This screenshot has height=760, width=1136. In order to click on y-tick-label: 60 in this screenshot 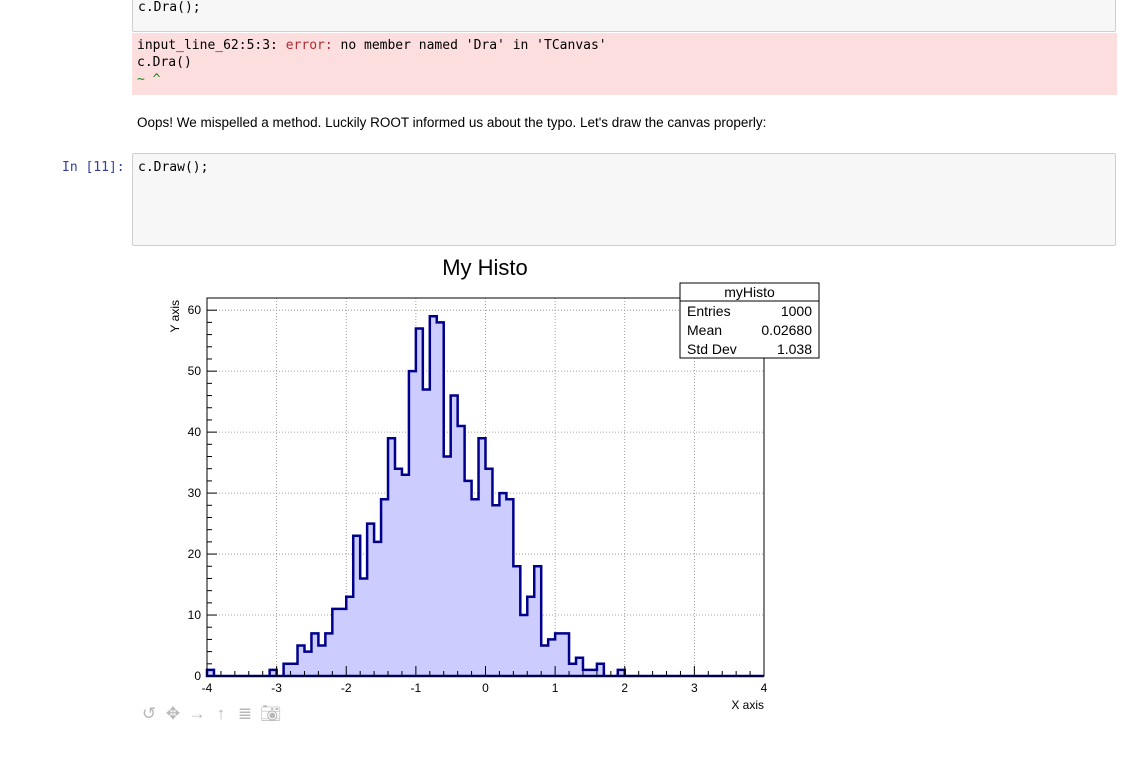, I will do `click(195, 310)`.